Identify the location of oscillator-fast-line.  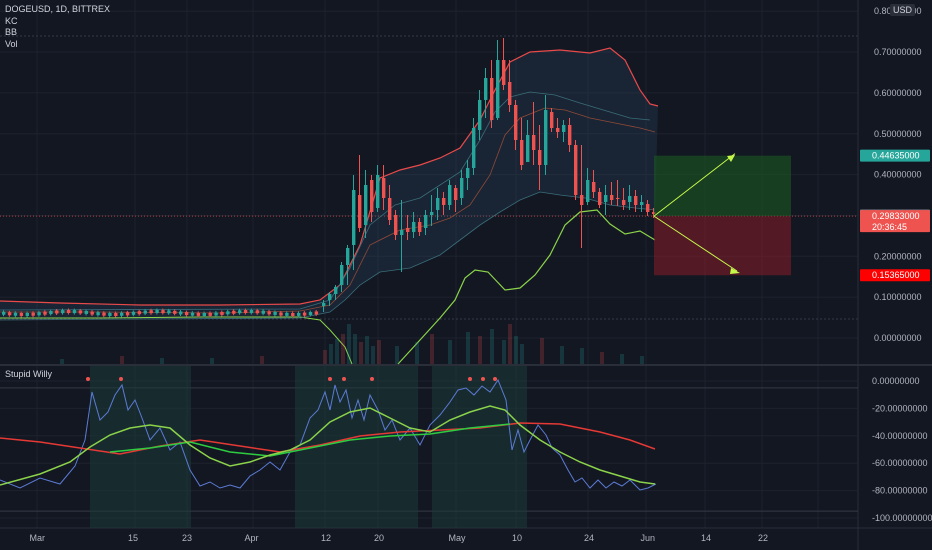
(328, 445).